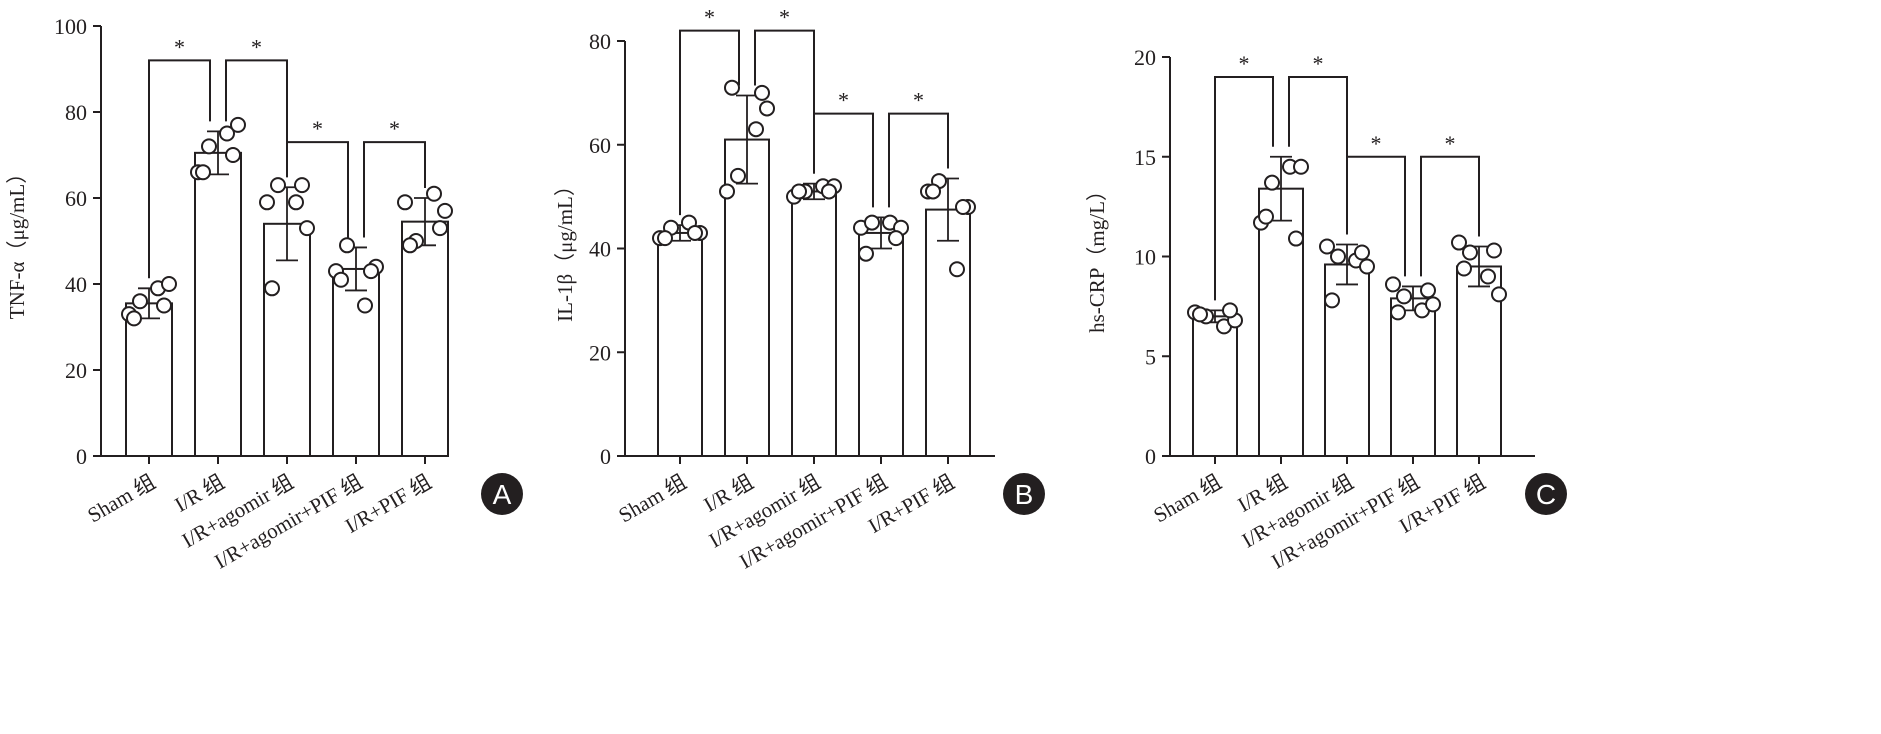  Describe the element at coordinates (652, 499) in the screenshot. I see `category-label: Sham 组` at that location.